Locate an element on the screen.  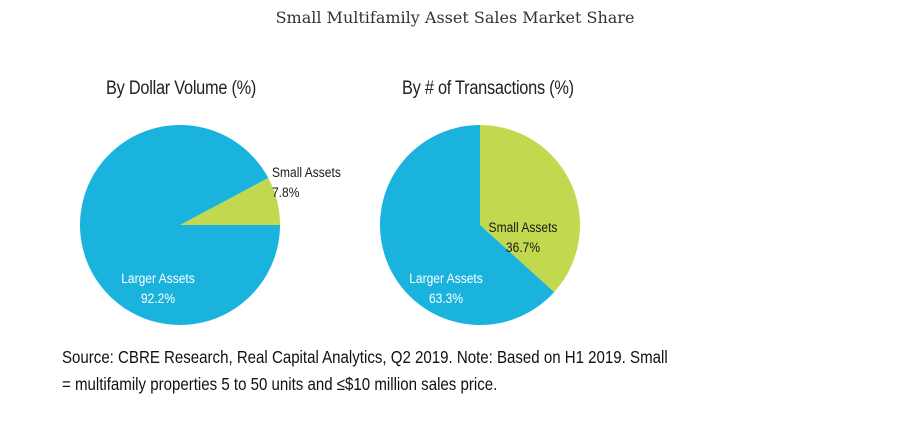
pie-1-larger-assets-value: 92.2% is located at coordinates (158, 298).